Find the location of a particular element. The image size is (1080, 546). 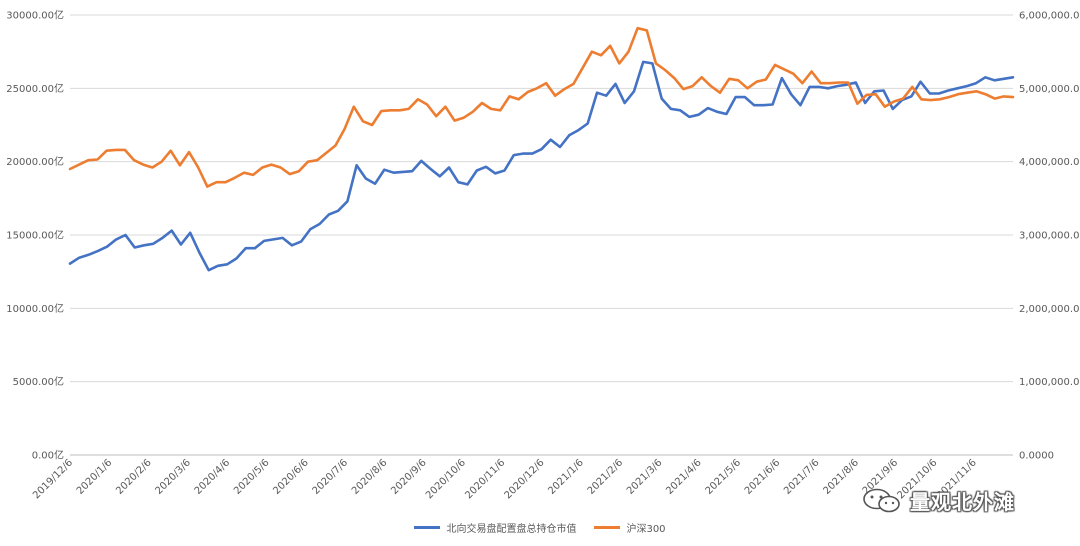

x-tick-label: 2020/3/6 is located at coordinates (173, 477).